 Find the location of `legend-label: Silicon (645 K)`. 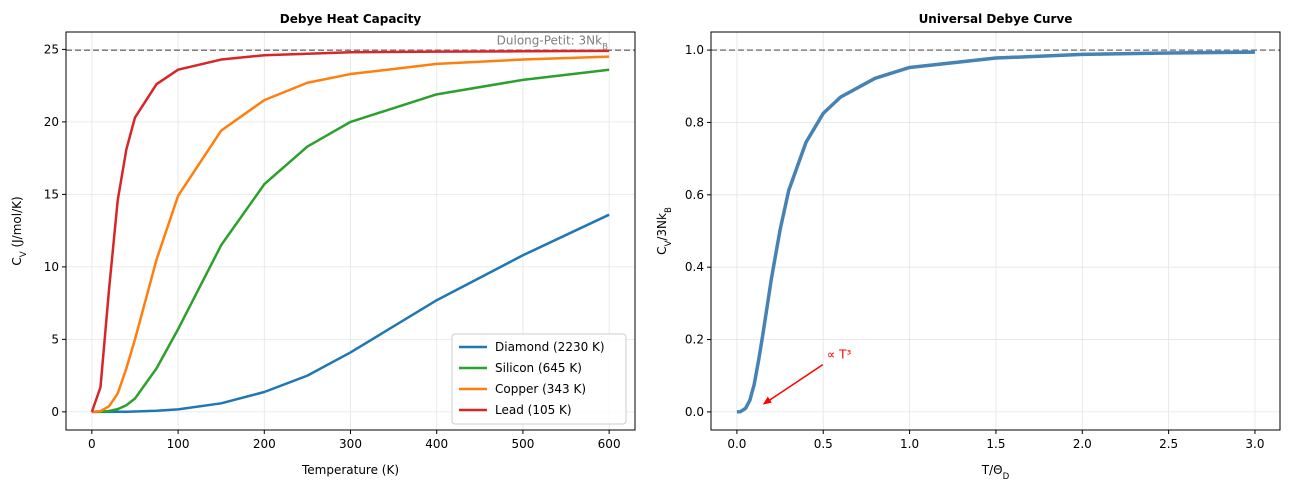

legend-label: Silicon (645 K) is located at coordinates (538, 368).